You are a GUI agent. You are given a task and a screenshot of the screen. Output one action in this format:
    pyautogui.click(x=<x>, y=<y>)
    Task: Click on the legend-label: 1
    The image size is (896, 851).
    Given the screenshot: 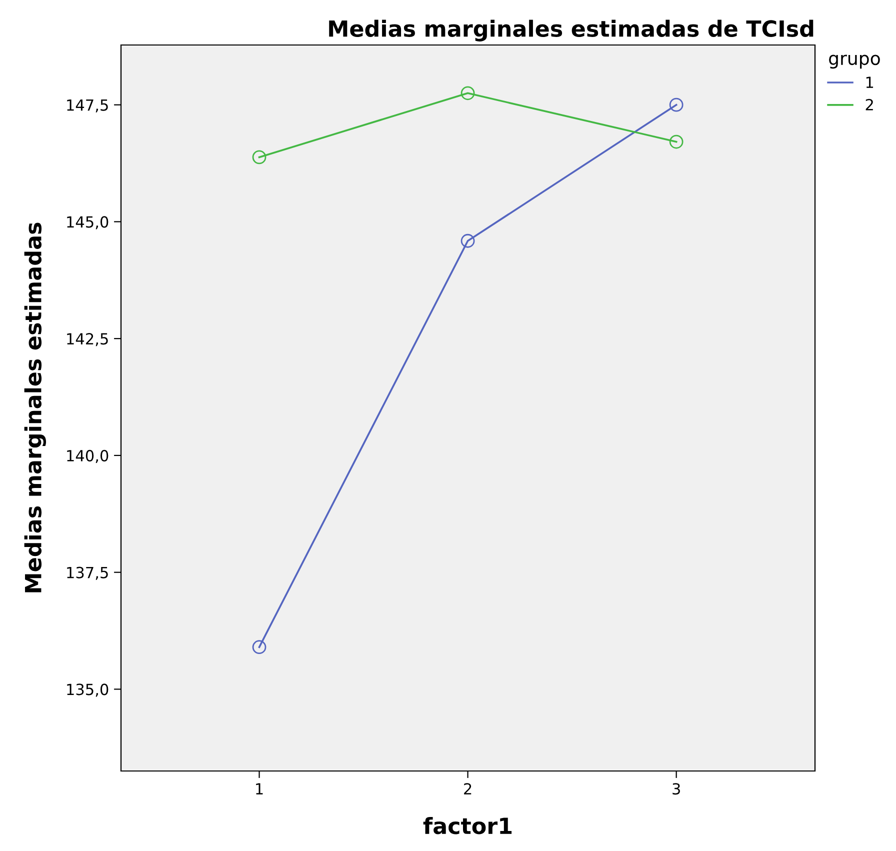 What is the action you would take?
    pyautogui.click(x=870, y=82)
    